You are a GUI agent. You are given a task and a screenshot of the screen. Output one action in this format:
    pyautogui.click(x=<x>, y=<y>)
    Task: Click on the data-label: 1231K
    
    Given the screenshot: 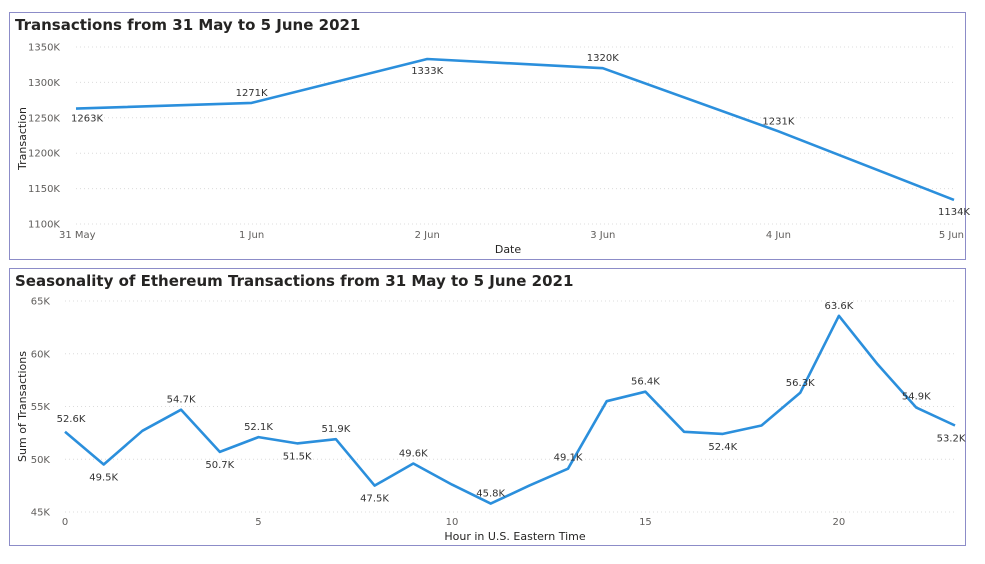 What is the action you would take?
    pyautogui.click(x=778, y=121)
    